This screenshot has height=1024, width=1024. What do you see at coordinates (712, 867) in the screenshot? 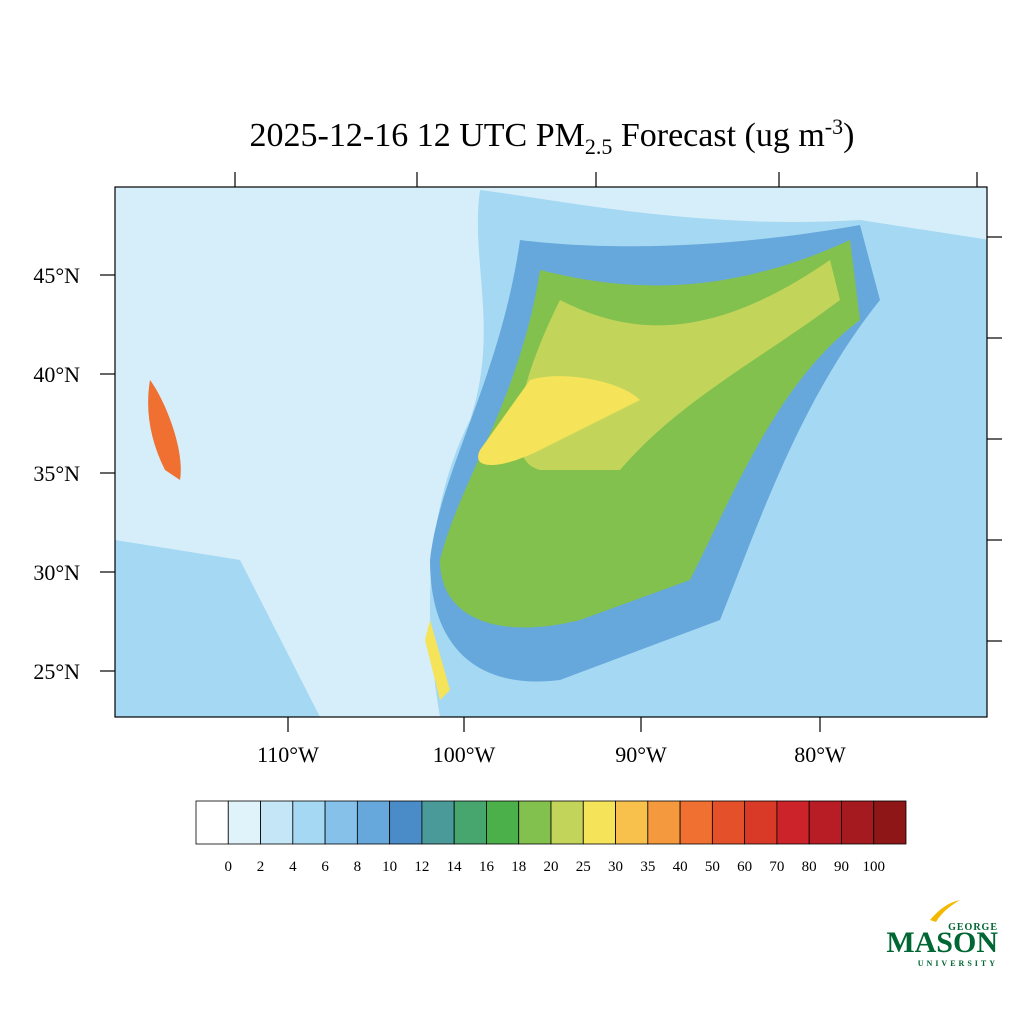
I see `colorbar-label: 50` at bounding box center [712, 867].